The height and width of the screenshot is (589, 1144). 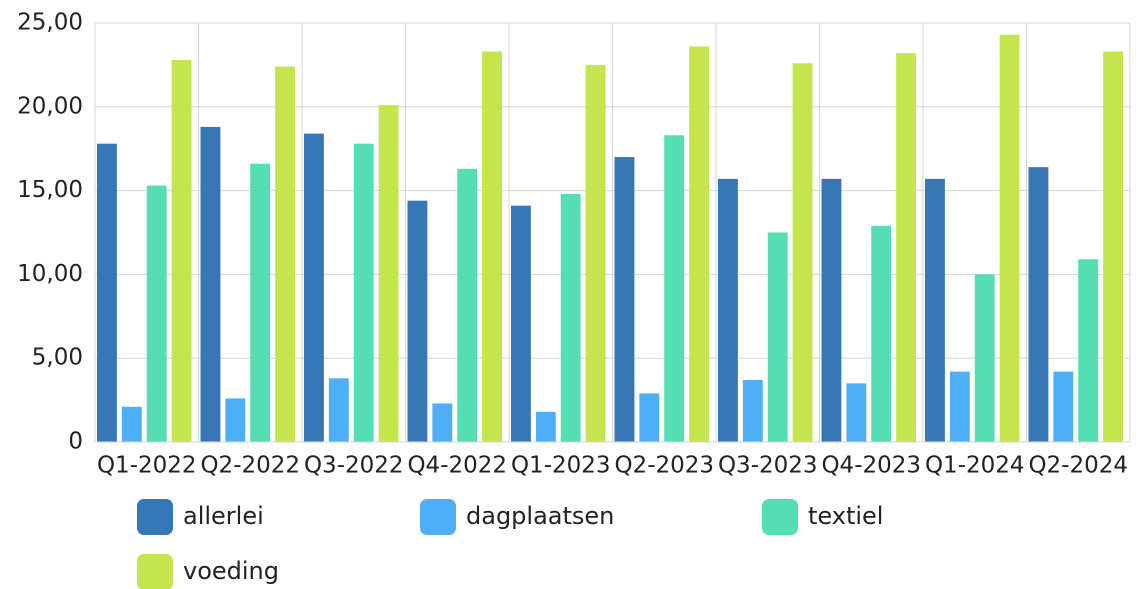 What do you see at coordinates (223, 516) in the screenshot?
I see `legend-label: allerlei` at bounding box center [223, 516].